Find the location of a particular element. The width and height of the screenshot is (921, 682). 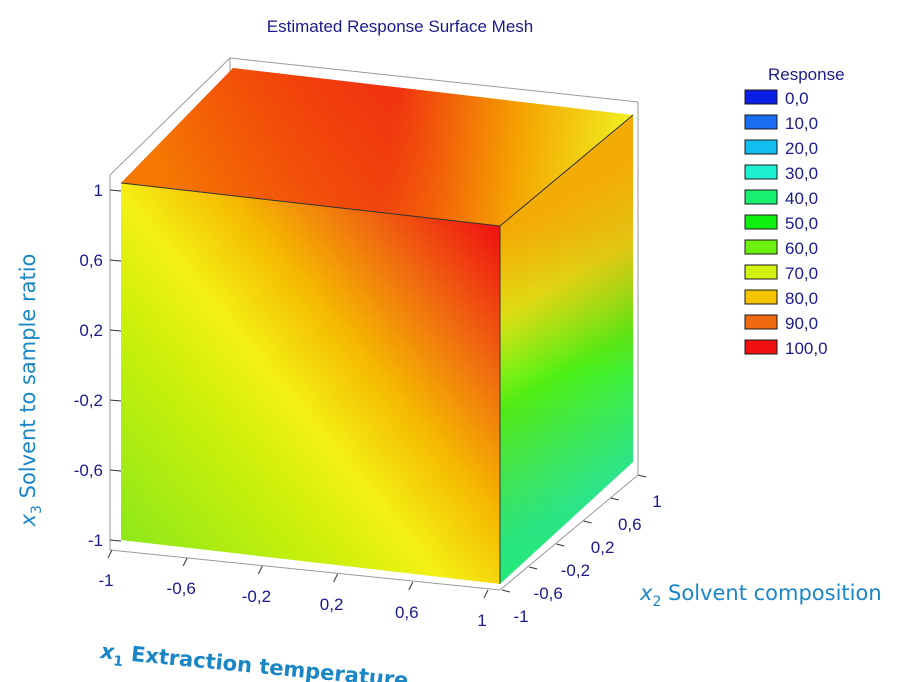

legend-label: 90,0 is located at coordinates (801, 323).